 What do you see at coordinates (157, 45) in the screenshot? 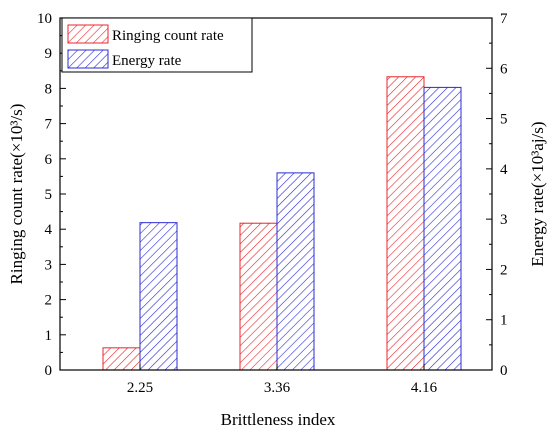
I see `legend: Ringing count rate Energy rate` at bounding box center [157, 45].